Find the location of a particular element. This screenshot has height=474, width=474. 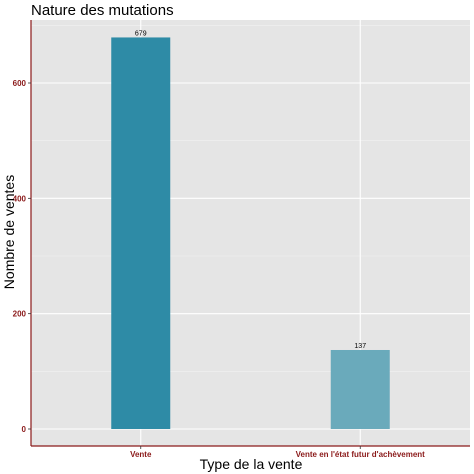

x-tick-label: Vente is located at coordinates (141, 454).